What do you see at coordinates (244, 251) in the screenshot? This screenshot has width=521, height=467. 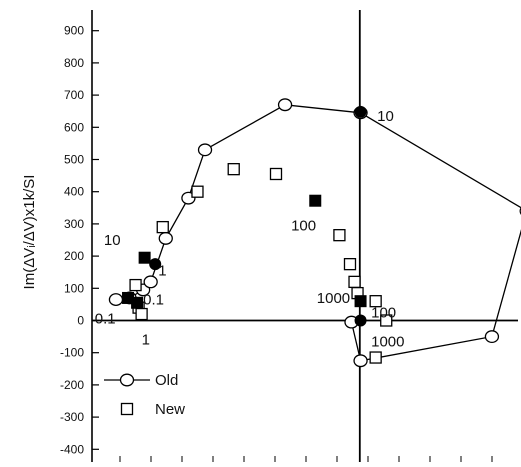 I see `series-square-filled` at bounding box center [244, 251].